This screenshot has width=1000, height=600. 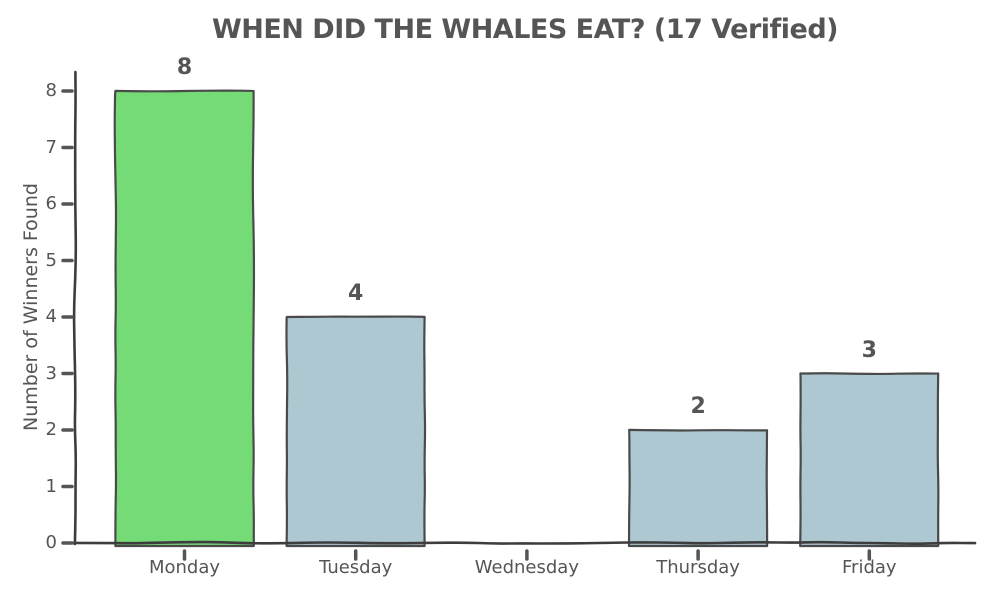 What do you see at coordinates (356, 431) in the screenshot?
I see `bar-tuesday` at bounding box center [356, 431].